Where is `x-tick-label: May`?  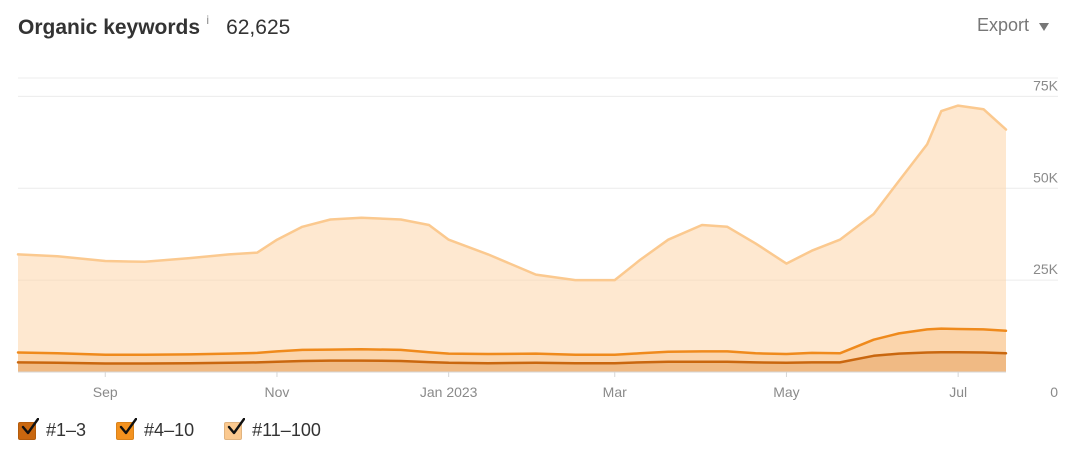 x-tick-label: May is located at coordinates (786, 392).